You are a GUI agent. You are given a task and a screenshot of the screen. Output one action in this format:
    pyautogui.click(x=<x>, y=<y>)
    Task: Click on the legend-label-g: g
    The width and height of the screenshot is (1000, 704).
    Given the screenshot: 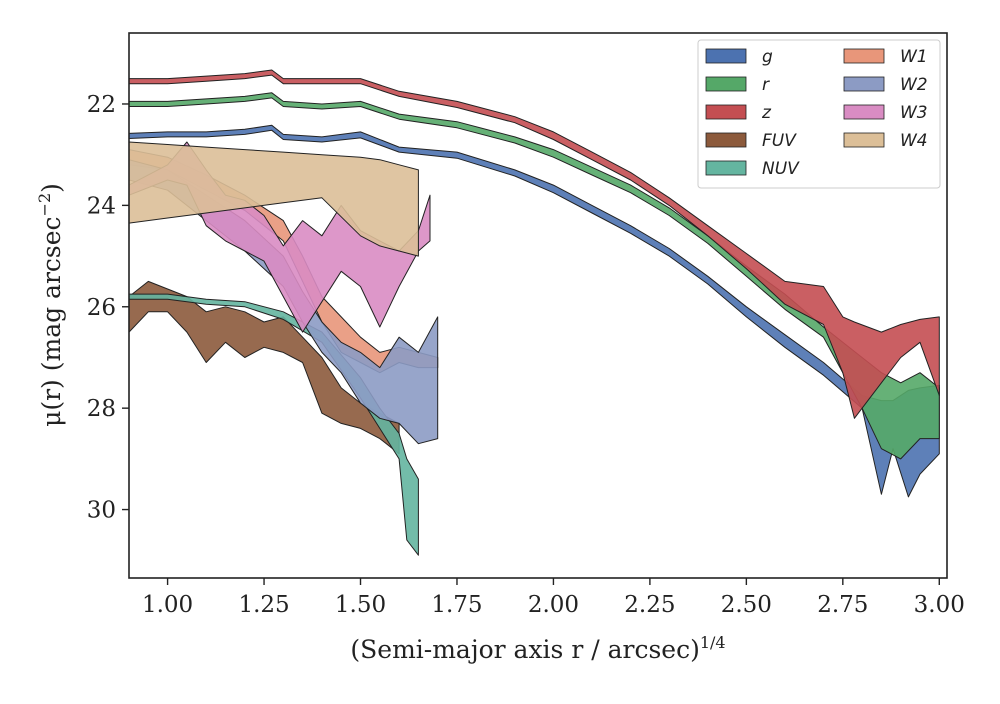 What is the action you would take?
    pyautogui.click(x=767, y=57)
    